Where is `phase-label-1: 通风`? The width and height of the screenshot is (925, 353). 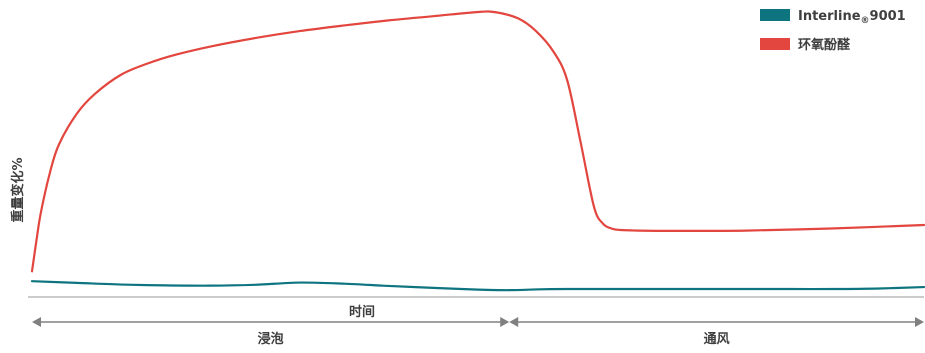 phase-label-1: 通风 is located at coordinates (717, 339).